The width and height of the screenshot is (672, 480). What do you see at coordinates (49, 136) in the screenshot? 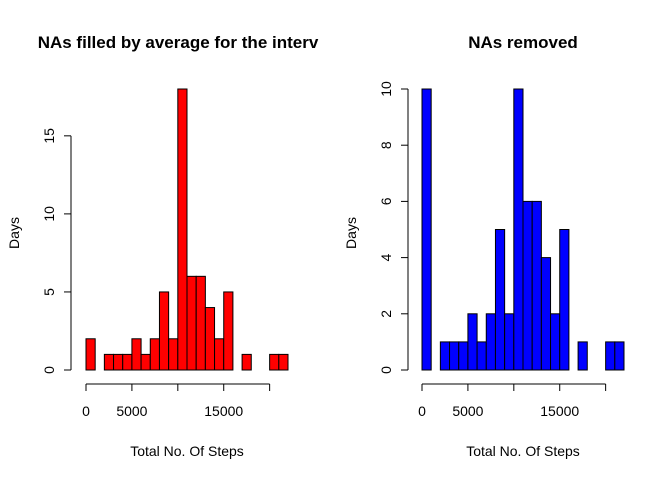
I see `left-y-tick-label-3: 15` at bounding box center [49, 136].